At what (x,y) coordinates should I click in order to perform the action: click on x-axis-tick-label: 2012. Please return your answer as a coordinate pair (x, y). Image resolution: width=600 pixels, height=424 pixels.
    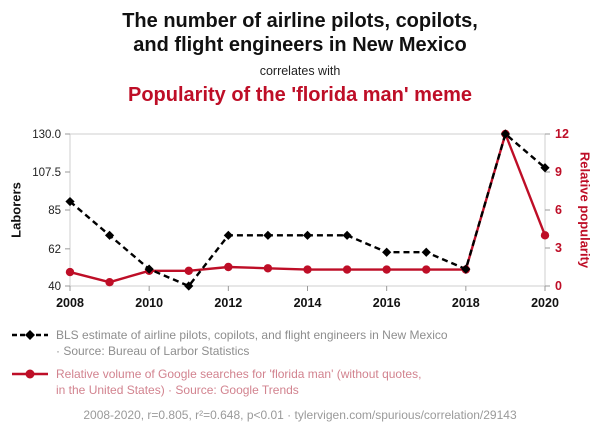
    Looking at the image, I should click on (228, 303).